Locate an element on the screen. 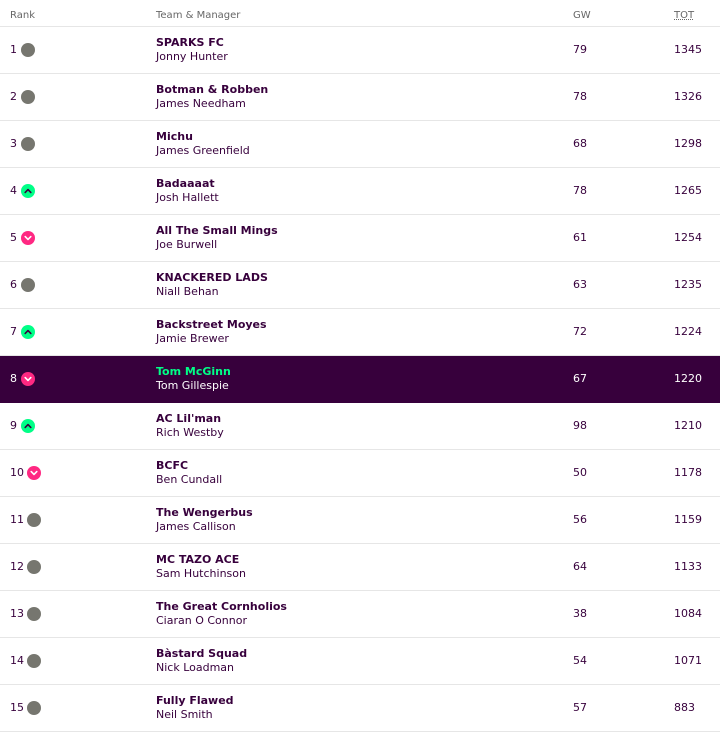 The height and width of the screenshot is (732, 720). team-name: SPARKS FC is located at coordinates (190, 42).